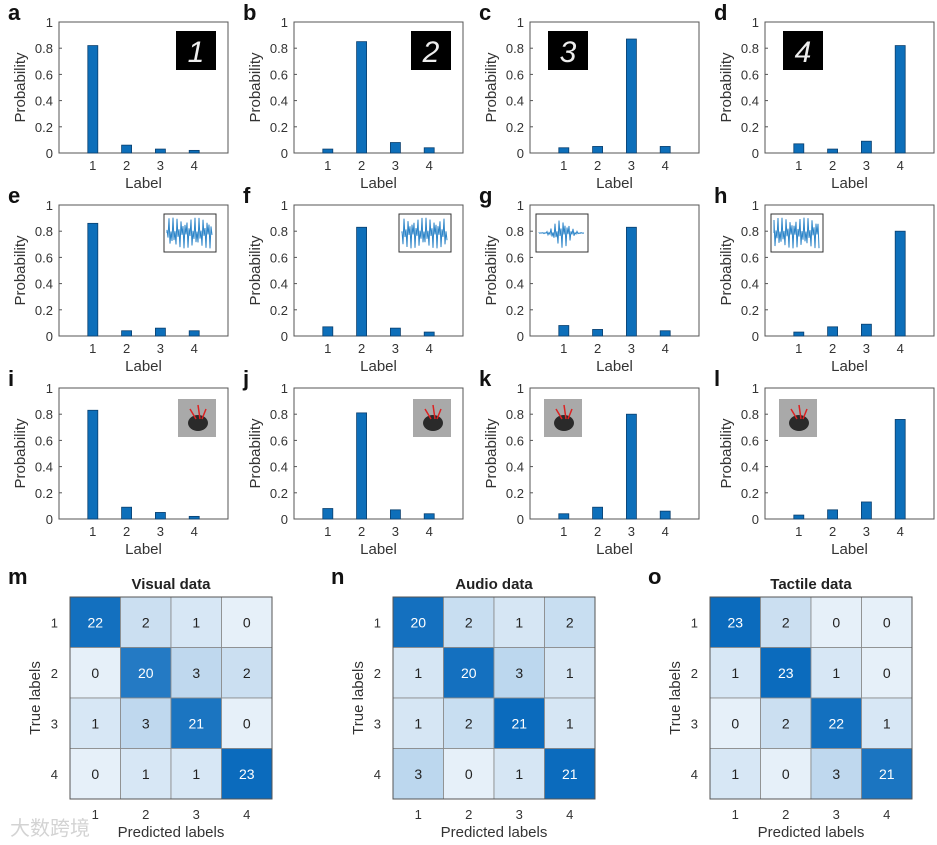 The height and width of the screenshot is (845, 937). What do you see at coordinates (569, 814) in the screenshot?
I see `column-label: 4` at bounding box center [569, 814].